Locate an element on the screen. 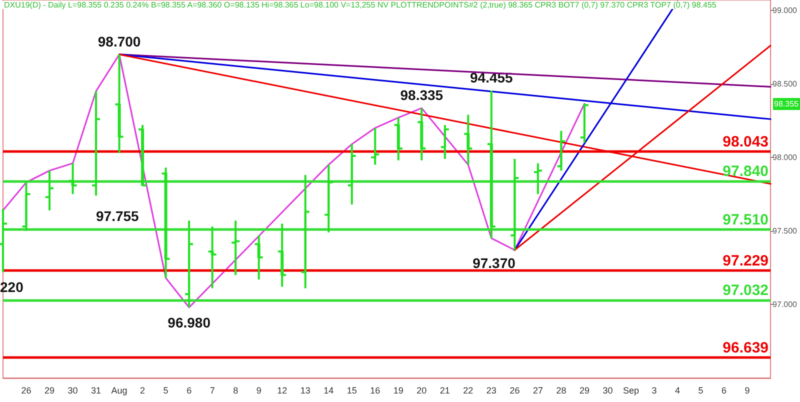 The height and width of the screenshot is (402, 800). y-tick-label: 99.000 is located at coordinates (785, 10).